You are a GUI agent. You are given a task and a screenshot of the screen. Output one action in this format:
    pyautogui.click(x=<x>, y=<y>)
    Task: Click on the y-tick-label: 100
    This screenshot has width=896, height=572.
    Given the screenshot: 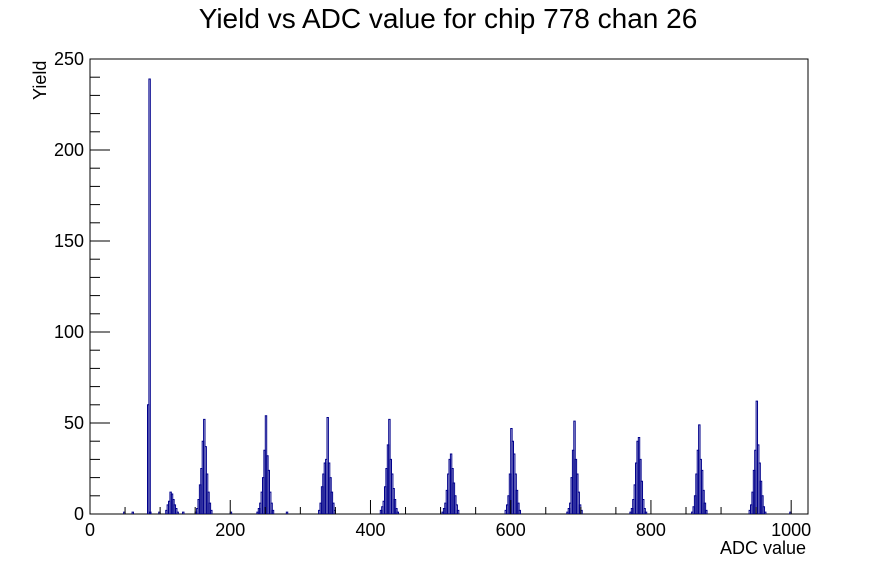 What is the action you would take?
    pyautogui.click(x=69, y=332)
    